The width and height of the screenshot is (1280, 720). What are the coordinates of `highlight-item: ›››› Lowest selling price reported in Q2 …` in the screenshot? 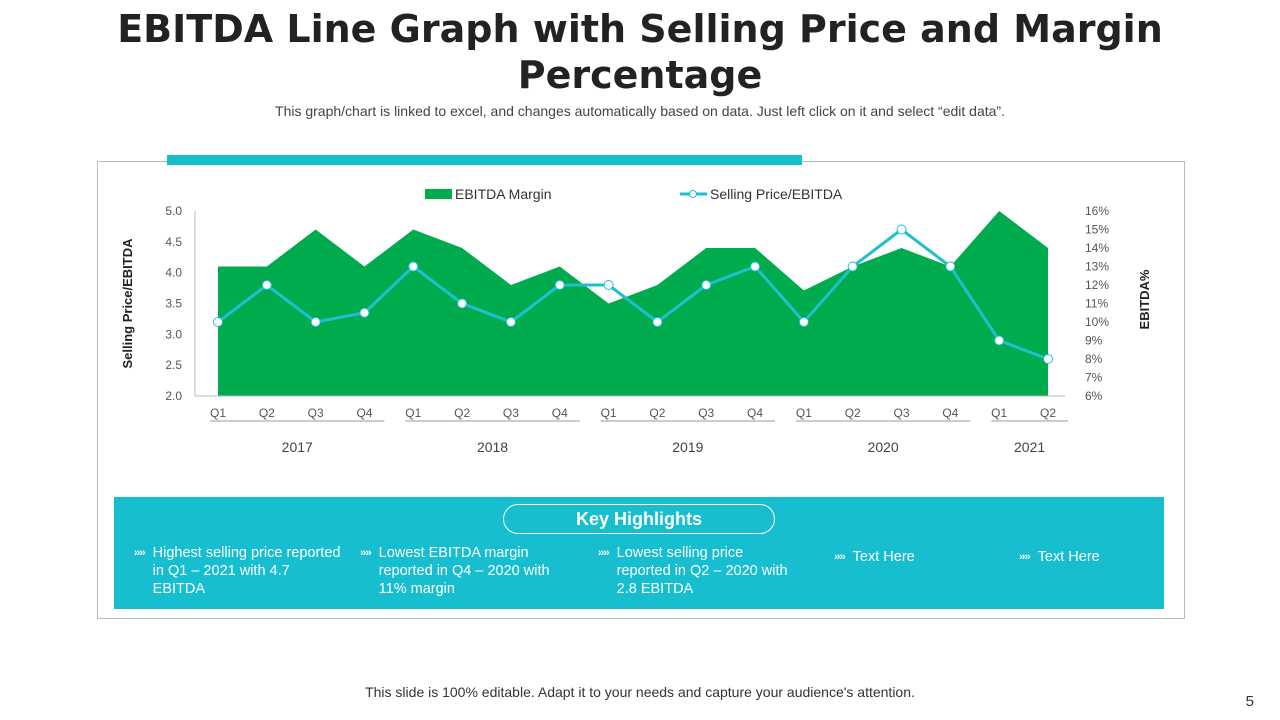 It's located at (698, 571).